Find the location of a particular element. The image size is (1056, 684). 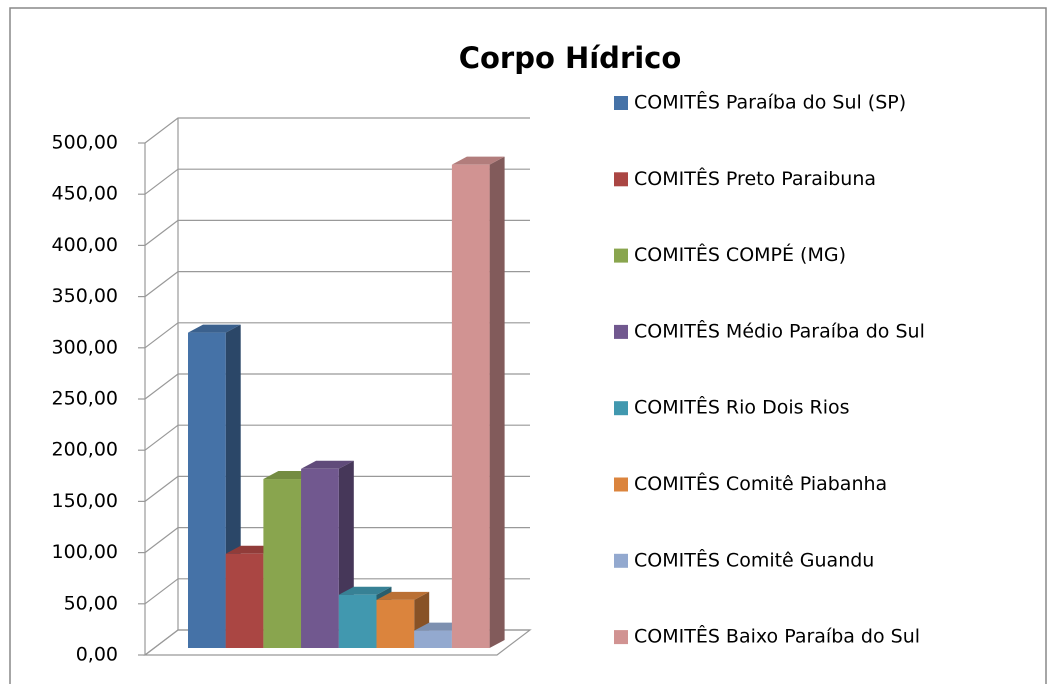

y-tick-label: 500,00 is located at coordinates (85, 143).